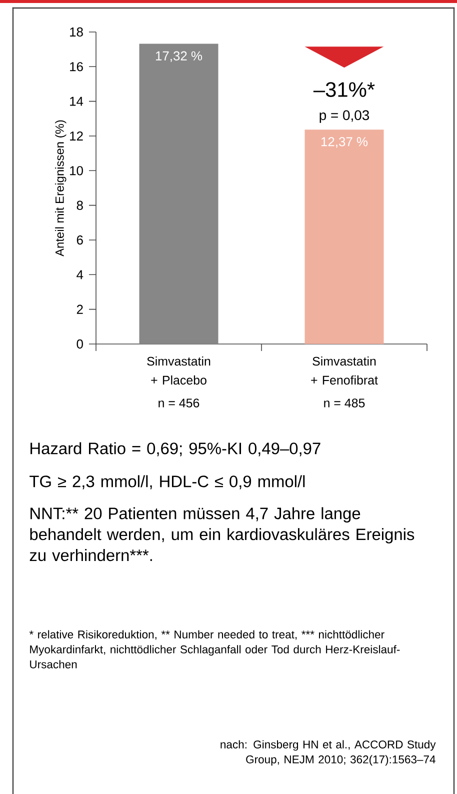  What do you see at coordinates (344, 89) in the screenshot?
I see `annotation: –31%*` at bounding box center [344, 89].